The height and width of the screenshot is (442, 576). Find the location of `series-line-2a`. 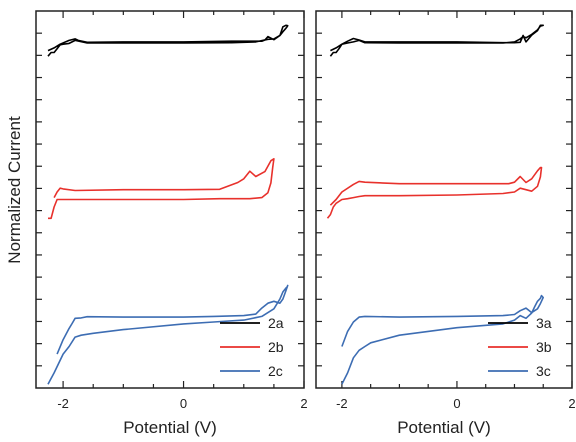

series-line-2a is located at coordinates (168, 40).